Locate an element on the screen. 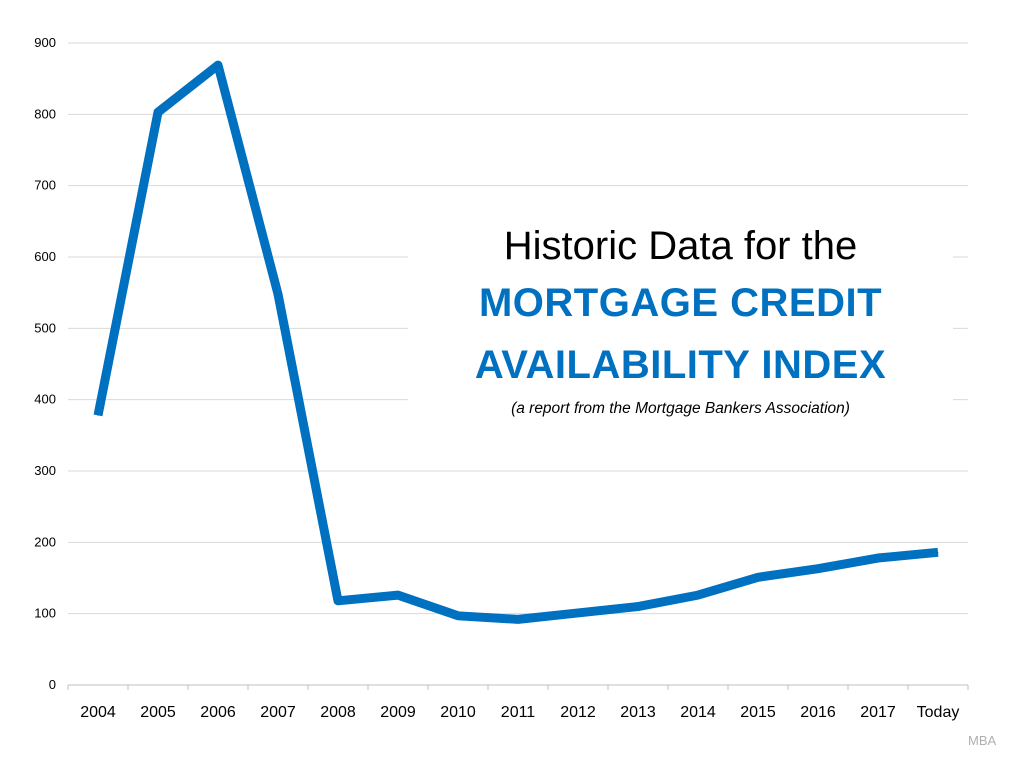 Image resolution: width=1024 pixels, height=768 pixels. x-tick-label: 2017 is located at coordinates (878, 712).